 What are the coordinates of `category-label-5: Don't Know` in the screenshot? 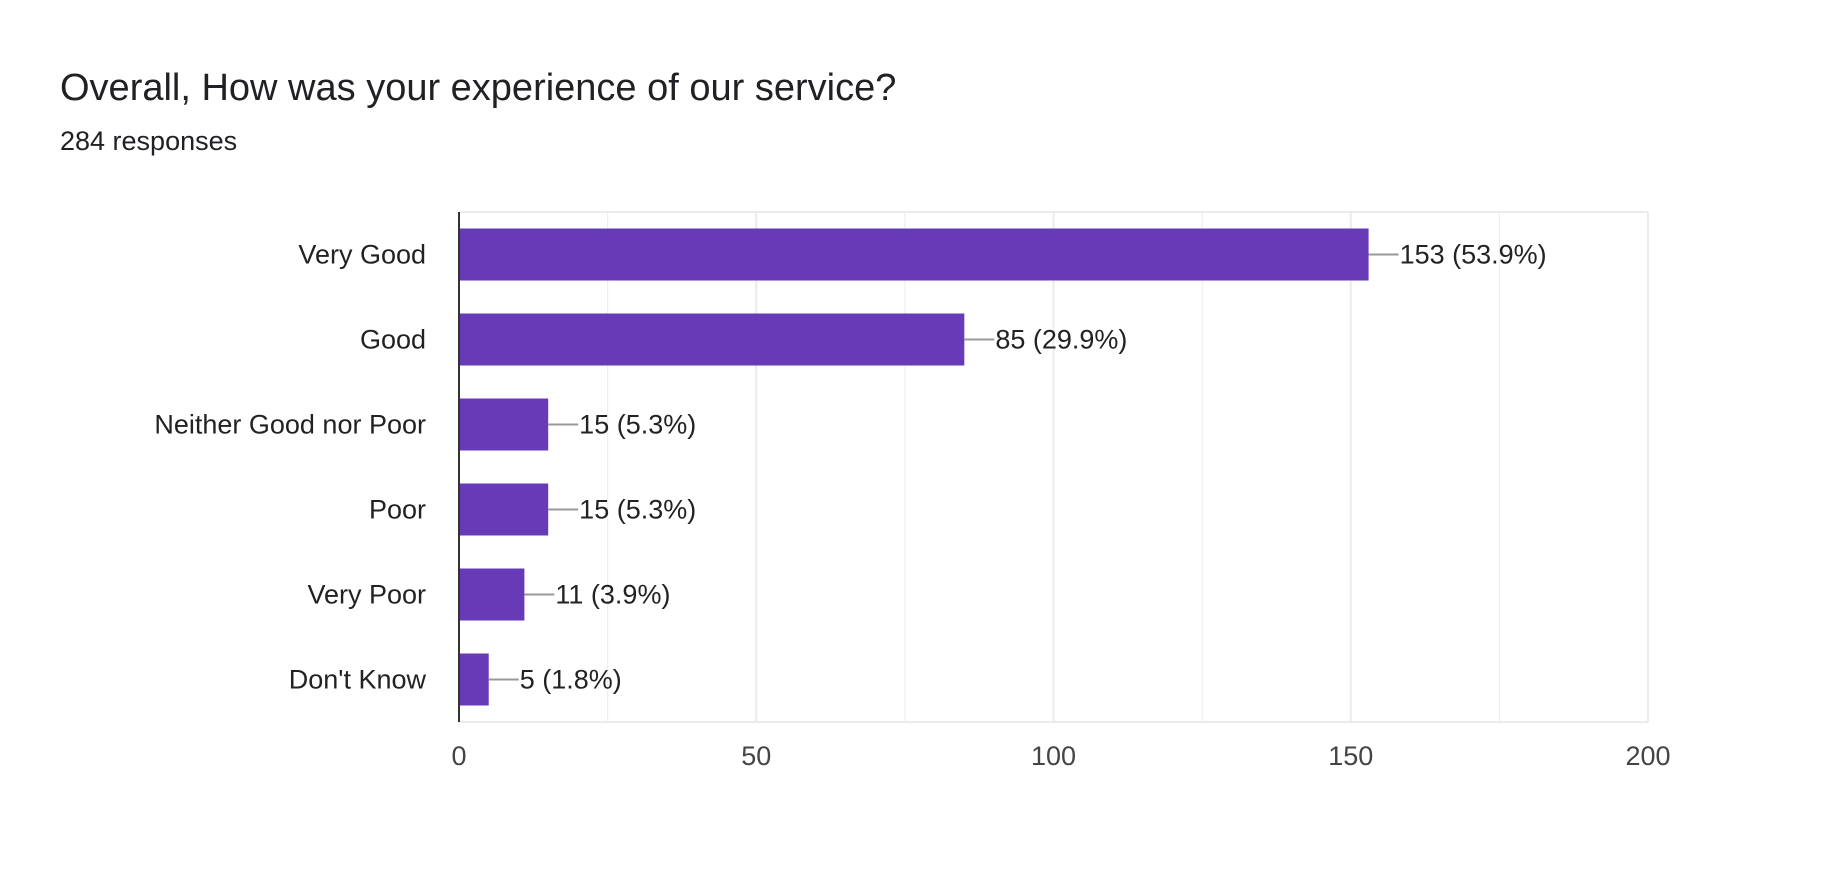 It's located at (358, 680).